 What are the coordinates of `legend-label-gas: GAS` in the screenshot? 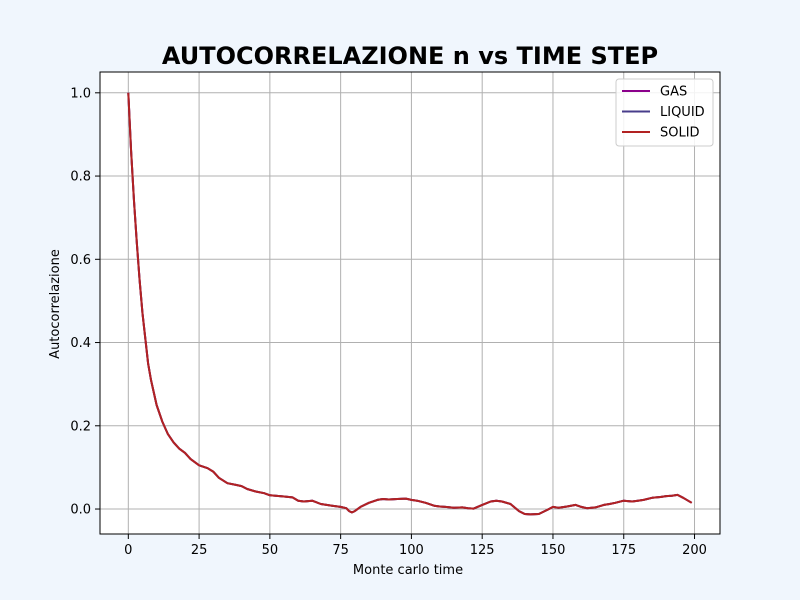 It's located at (673, 92).